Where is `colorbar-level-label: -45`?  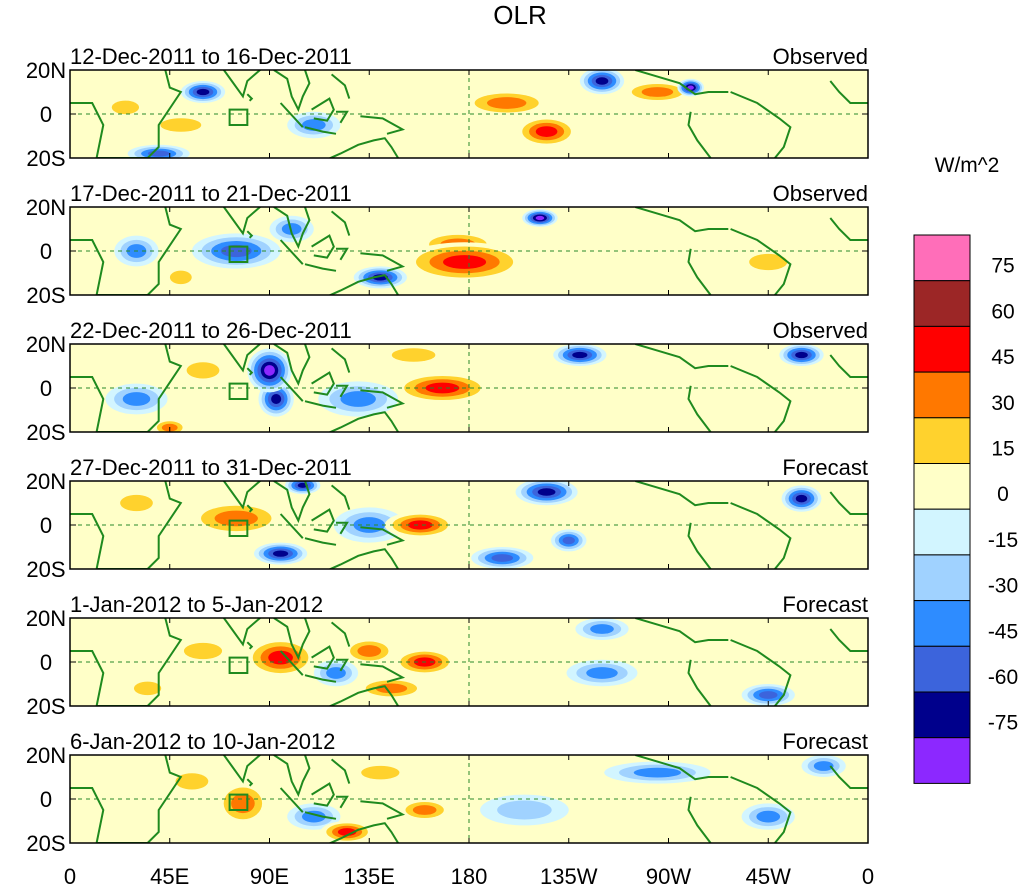 colorbar-level-label: -45 is located at coordinates (1003, 631).